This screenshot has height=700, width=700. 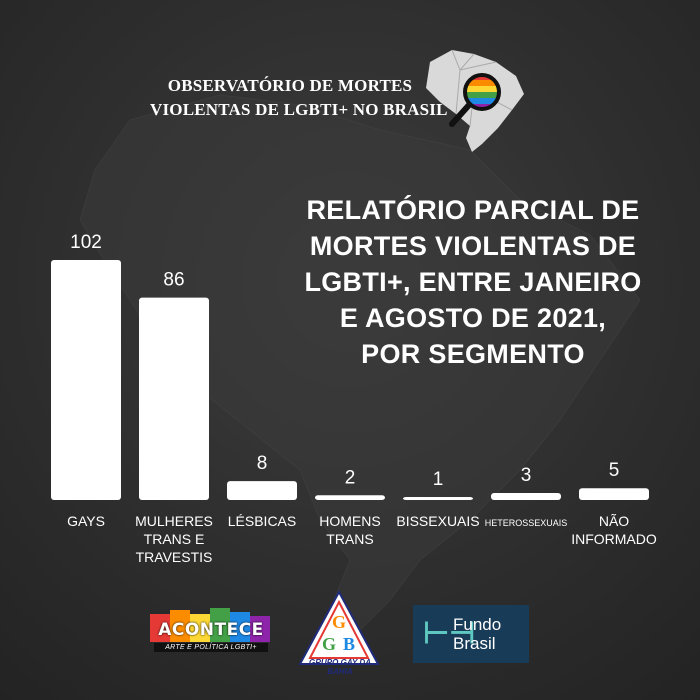 What do you see at coordinates (614, 530) in the screenshot?
I see `category-label-nao-informado: NÃO INFORMADO` at bounding box center [614, 530].